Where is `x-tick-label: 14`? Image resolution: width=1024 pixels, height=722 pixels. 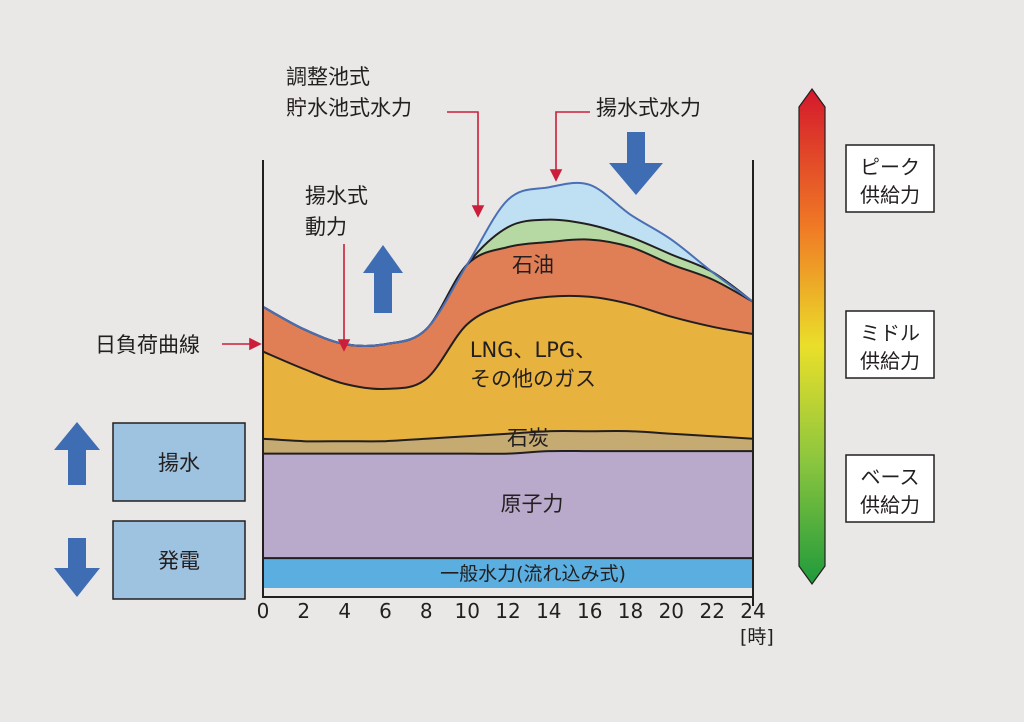 x-tick-label: 14 is located at coordinates (548, 611).